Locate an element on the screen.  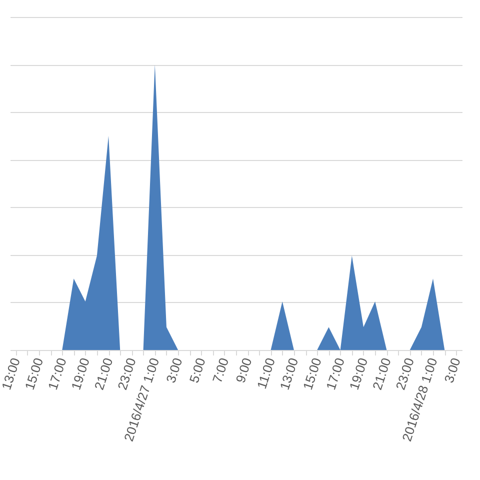
x-tick-label: 11:00 is located at coordinates (266, 373).